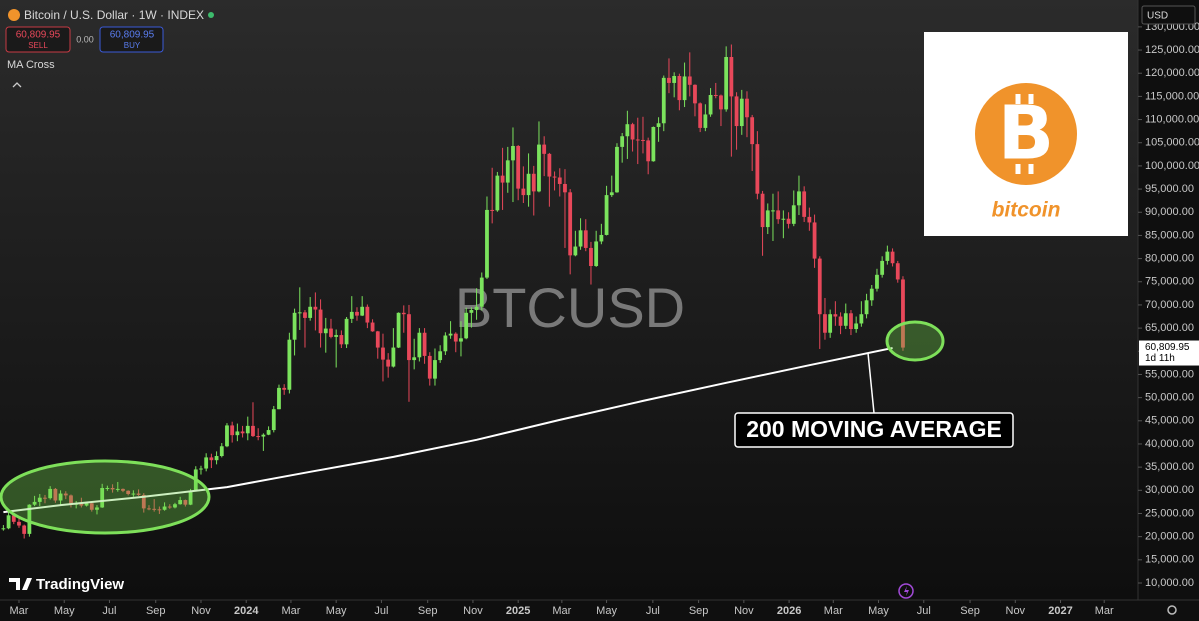 Image resolution: width=1199 pixels, height=621 pixels. Describe the element at coordinates (1172, 610) in the screenshot. I see `settings-icon` at that location.